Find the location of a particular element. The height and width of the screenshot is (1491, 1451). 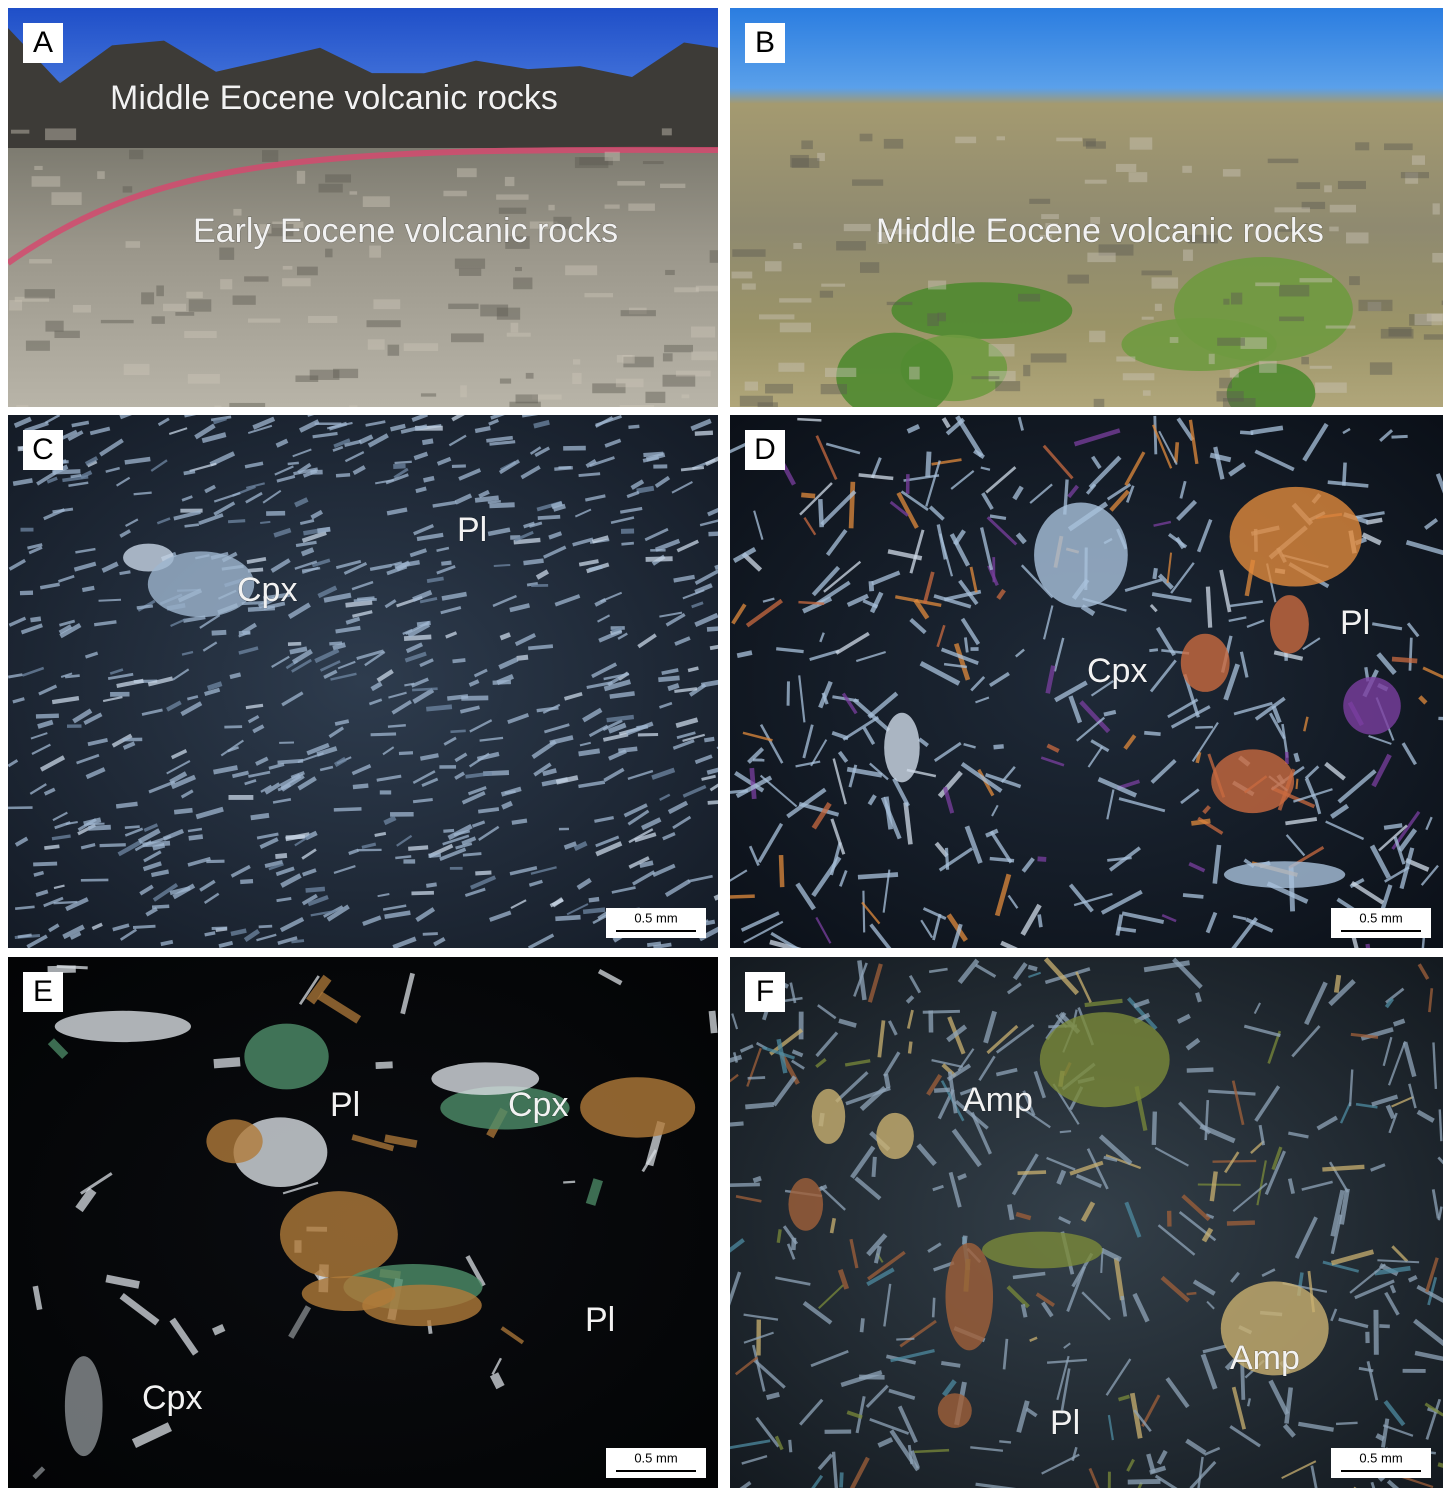

cliff is located at coordinates (363, 88).